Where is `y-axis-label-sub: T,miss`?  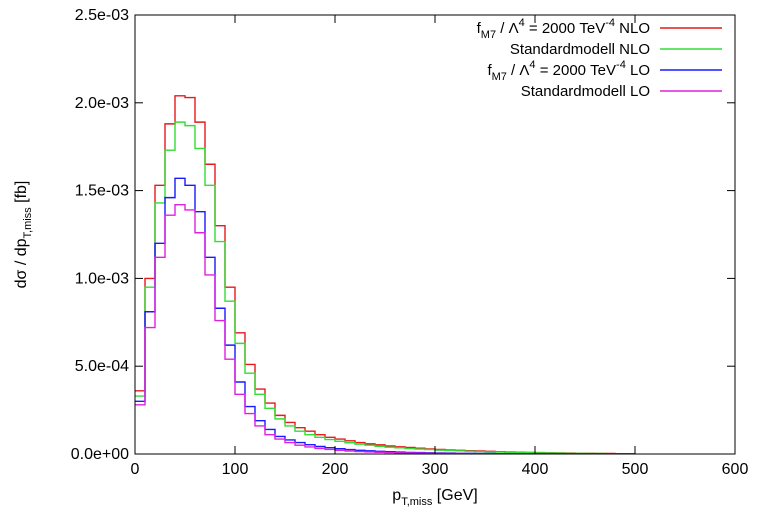 y-axis-label-sub: T,miss is located at coordinates (28, 223).